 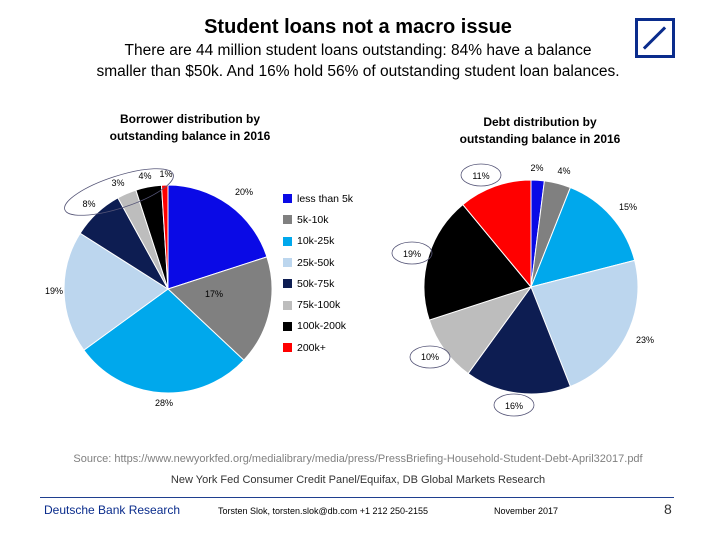 I want to click on debt-data-label: 19%, so click(x=412, y=254).